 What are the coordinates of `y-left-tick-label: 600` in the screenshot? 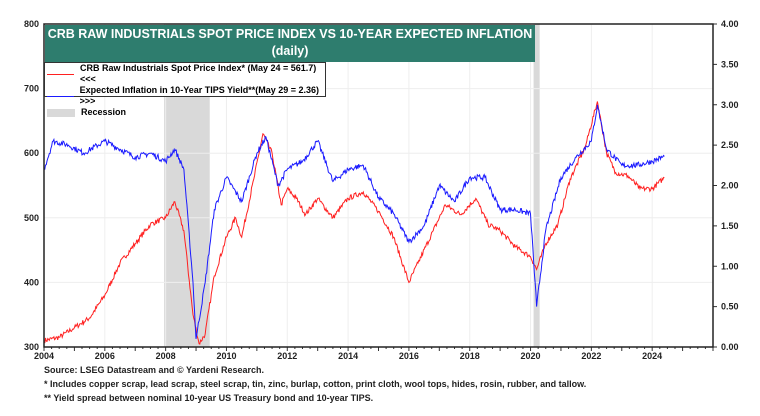 It's located at (31, 153).